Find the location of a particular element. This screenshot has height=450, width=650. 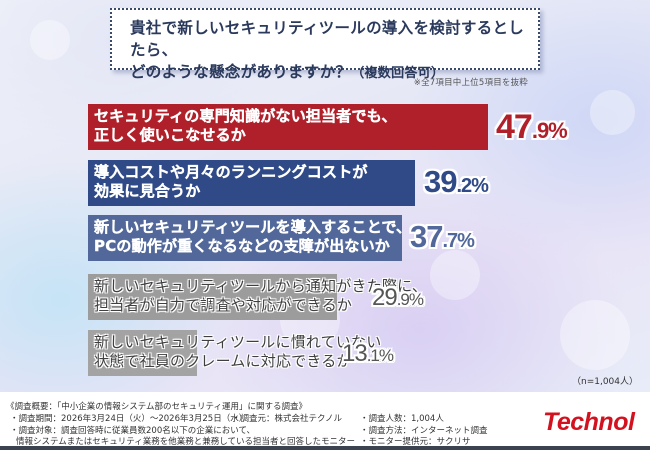

bar-label: 新しいセキュリティツールに慣れていない 状態で社員のクレームに対応できるか is located at coordinates (238, 351).